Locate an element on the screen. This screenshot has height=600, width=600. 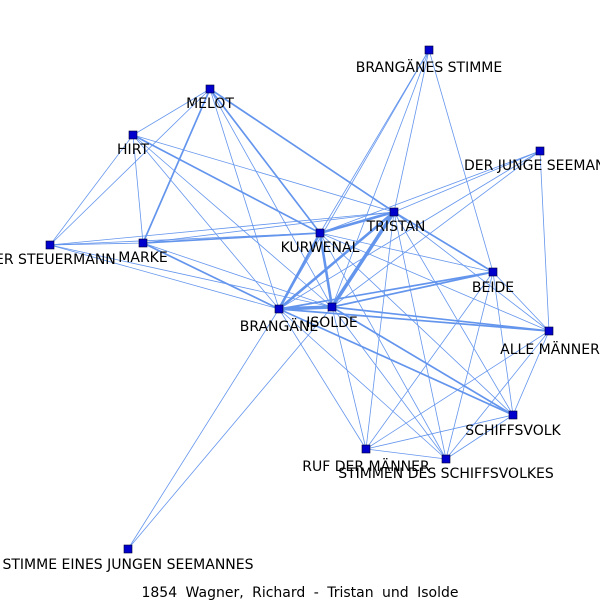
edge-der_junge_seemann-isolde is located at coordinates (436, 229).